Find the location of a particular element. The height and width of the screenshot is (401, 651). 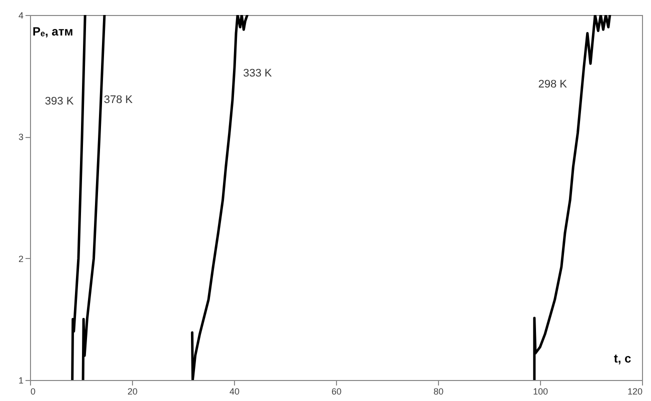

series-label: 333 K is located at coordinates (258, 73).